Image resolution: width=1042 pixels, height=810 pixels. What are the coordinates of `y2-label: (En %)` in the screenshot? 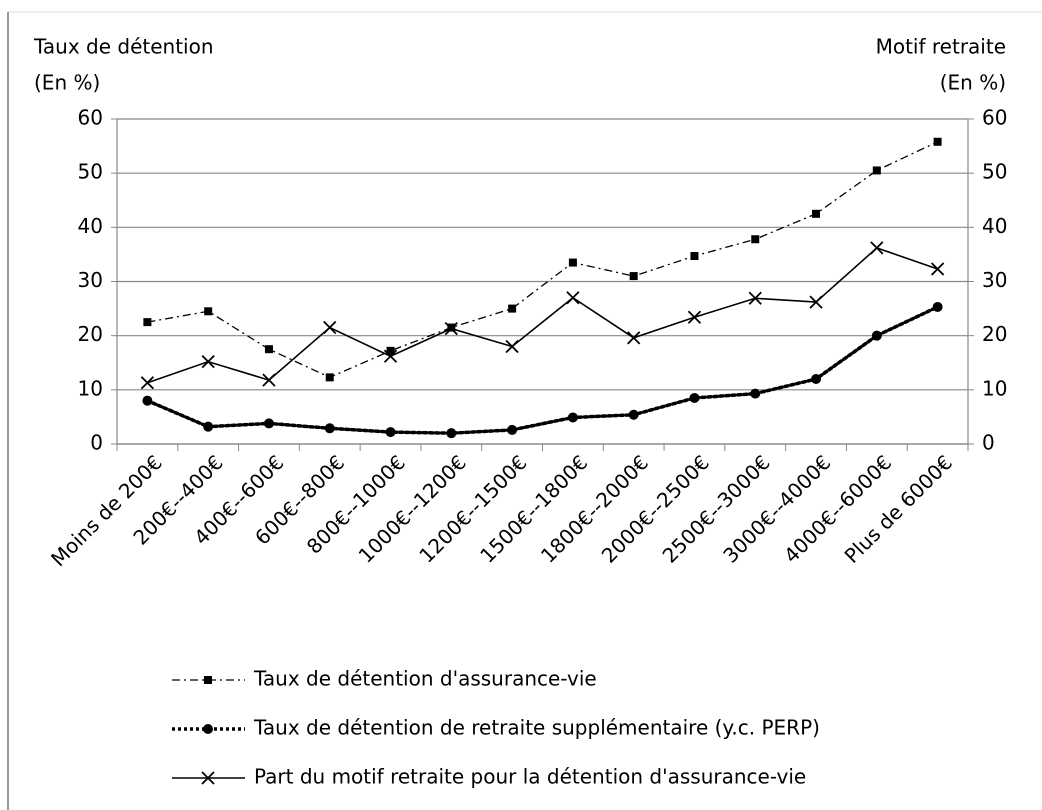 It's located at (973, 83).